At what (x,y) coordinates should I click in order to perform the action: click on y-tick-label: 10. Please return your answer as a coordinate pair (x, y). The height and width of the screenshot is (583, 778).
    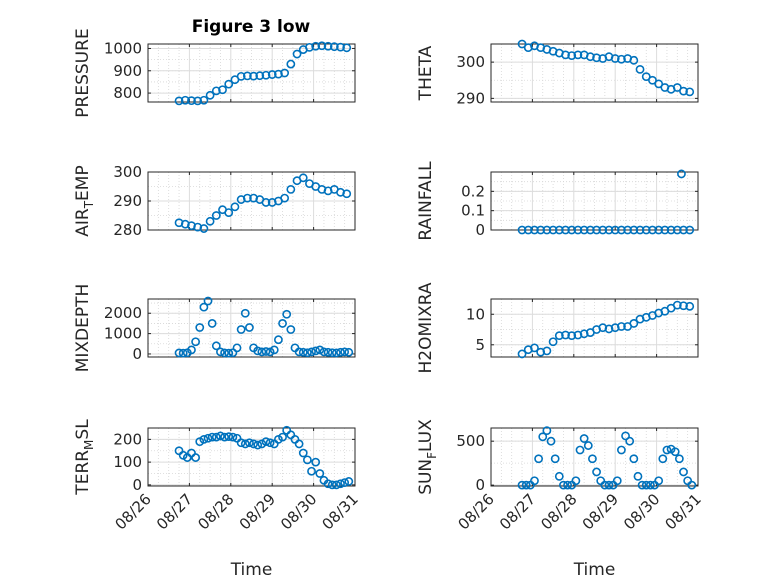
    Looking at the image, I should click on (475, 314).